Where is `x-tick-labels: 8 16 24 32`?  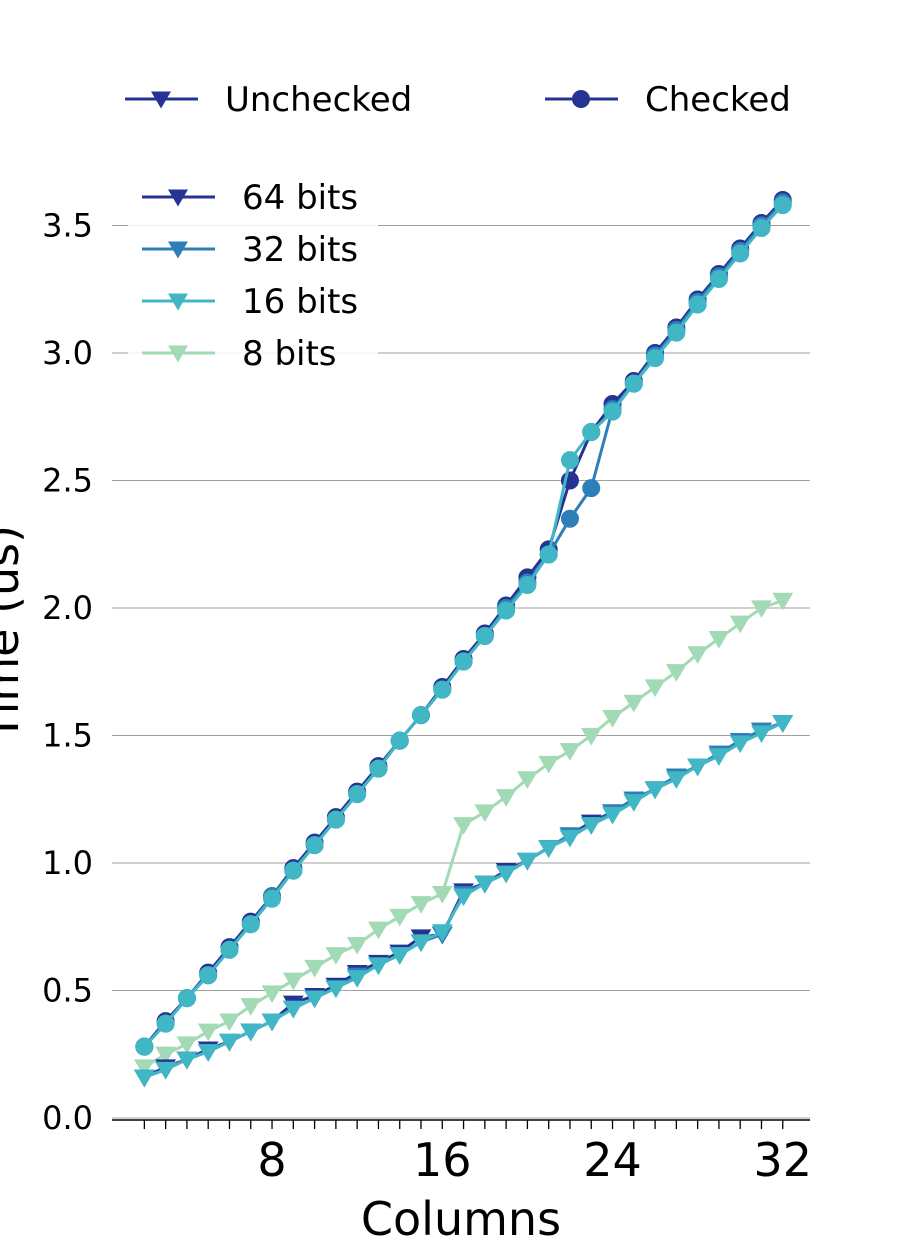
x-tick-labels: 8 16 24 32 is located at coordinates (534, 1160).